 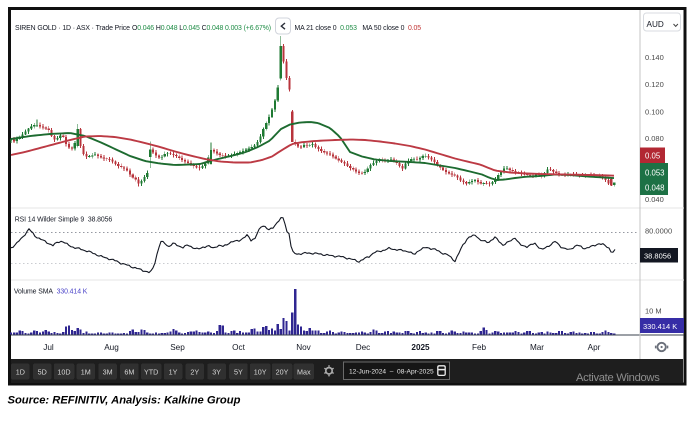 What do you see at coordinates (653, 311) in the screenshot?
I see `svg-text: 10 M` at bounding box center [653, 311].